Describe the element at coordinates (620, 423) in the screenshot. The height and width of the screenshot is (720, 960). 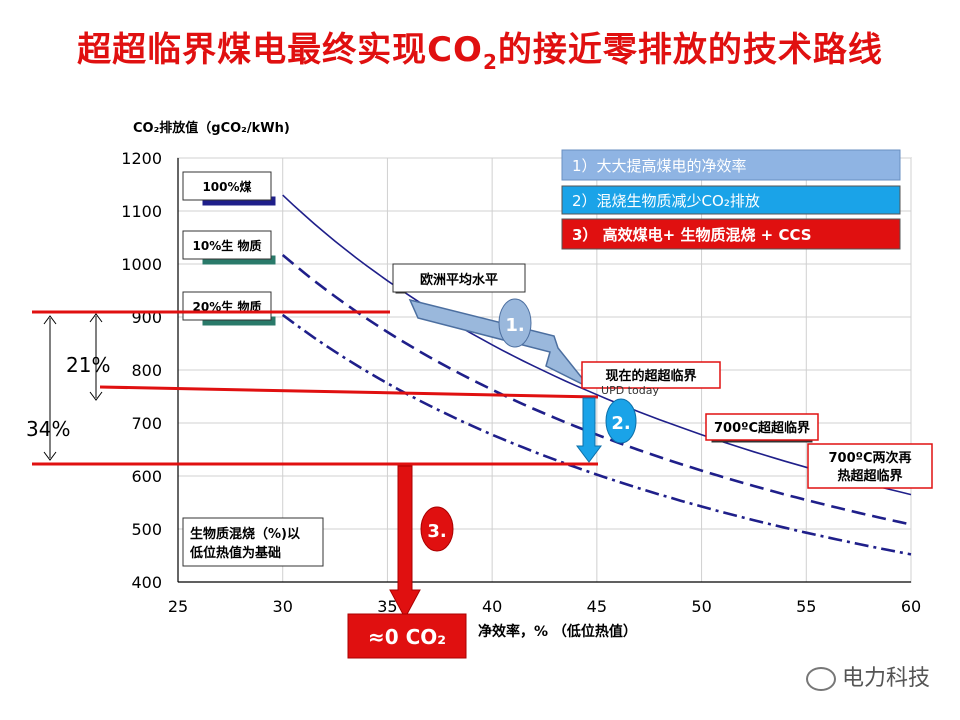
I see `step-2-label: 2.` at that location.